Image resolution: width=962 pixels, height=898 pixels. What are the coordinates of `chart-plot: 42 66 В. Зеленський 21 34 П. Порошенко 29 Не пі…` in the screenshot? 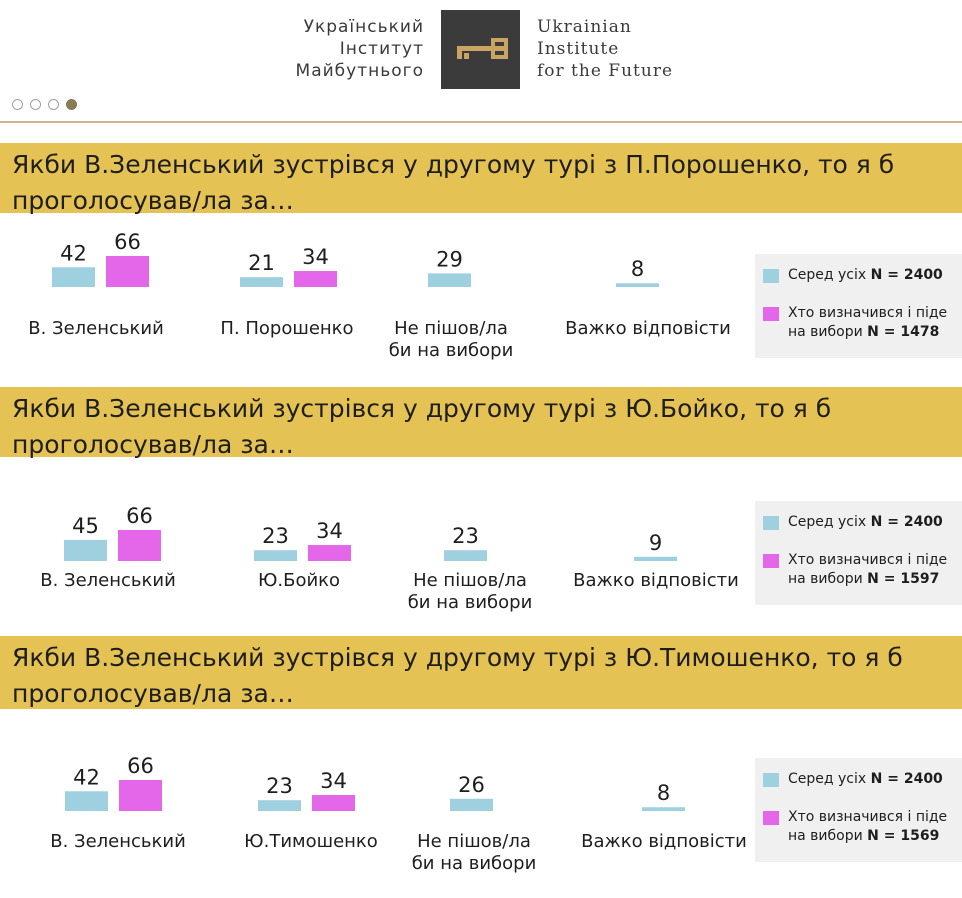 It's located at (379, 295).